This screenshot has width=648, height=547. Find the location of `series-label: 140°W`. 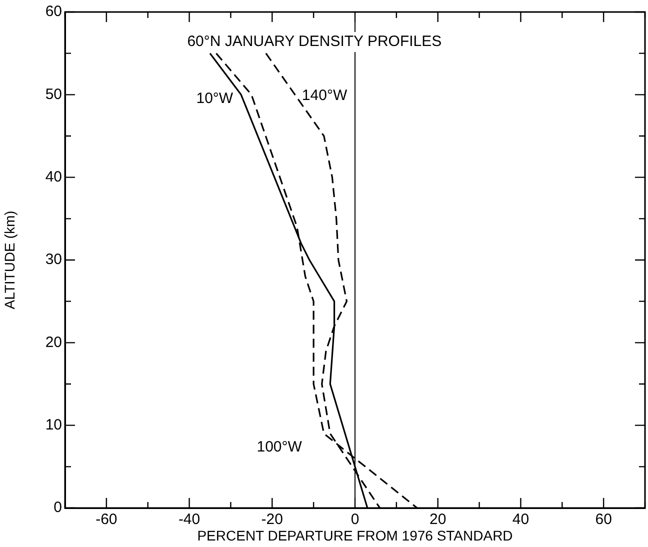

series-label: 140°W is located at coordinates (325, 95).